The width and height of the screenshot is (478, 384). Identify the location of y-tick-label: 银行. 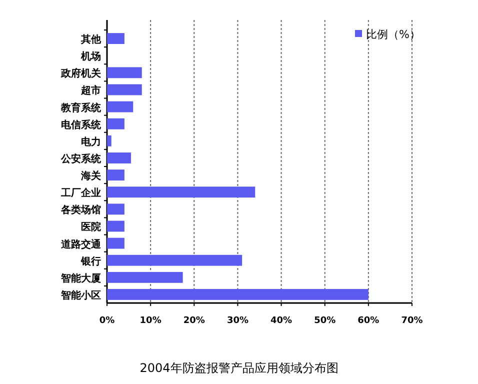
(90, 261).